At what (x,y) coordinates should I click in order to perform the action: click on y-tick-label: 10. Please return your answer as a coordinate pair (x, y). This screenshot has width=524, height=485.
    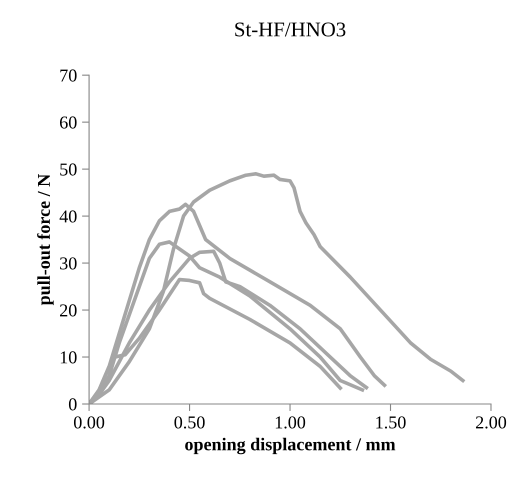
    Looking at the image, I should click on (68, 357).